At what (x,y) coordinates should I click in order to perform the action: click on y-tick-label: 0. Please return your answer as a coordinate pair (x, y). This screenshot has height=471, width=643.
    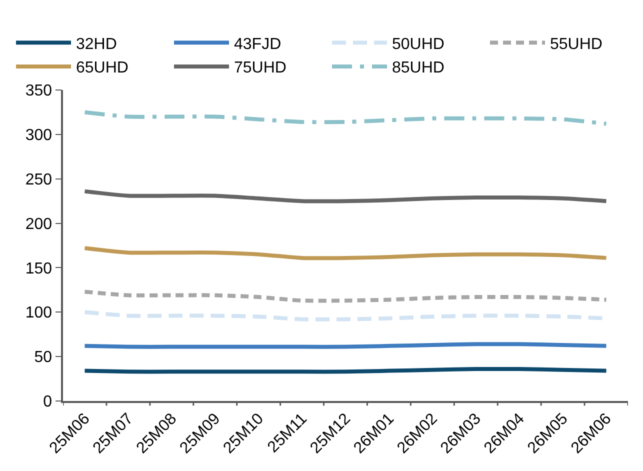
    Looking at the image, I should click on (47, 402).